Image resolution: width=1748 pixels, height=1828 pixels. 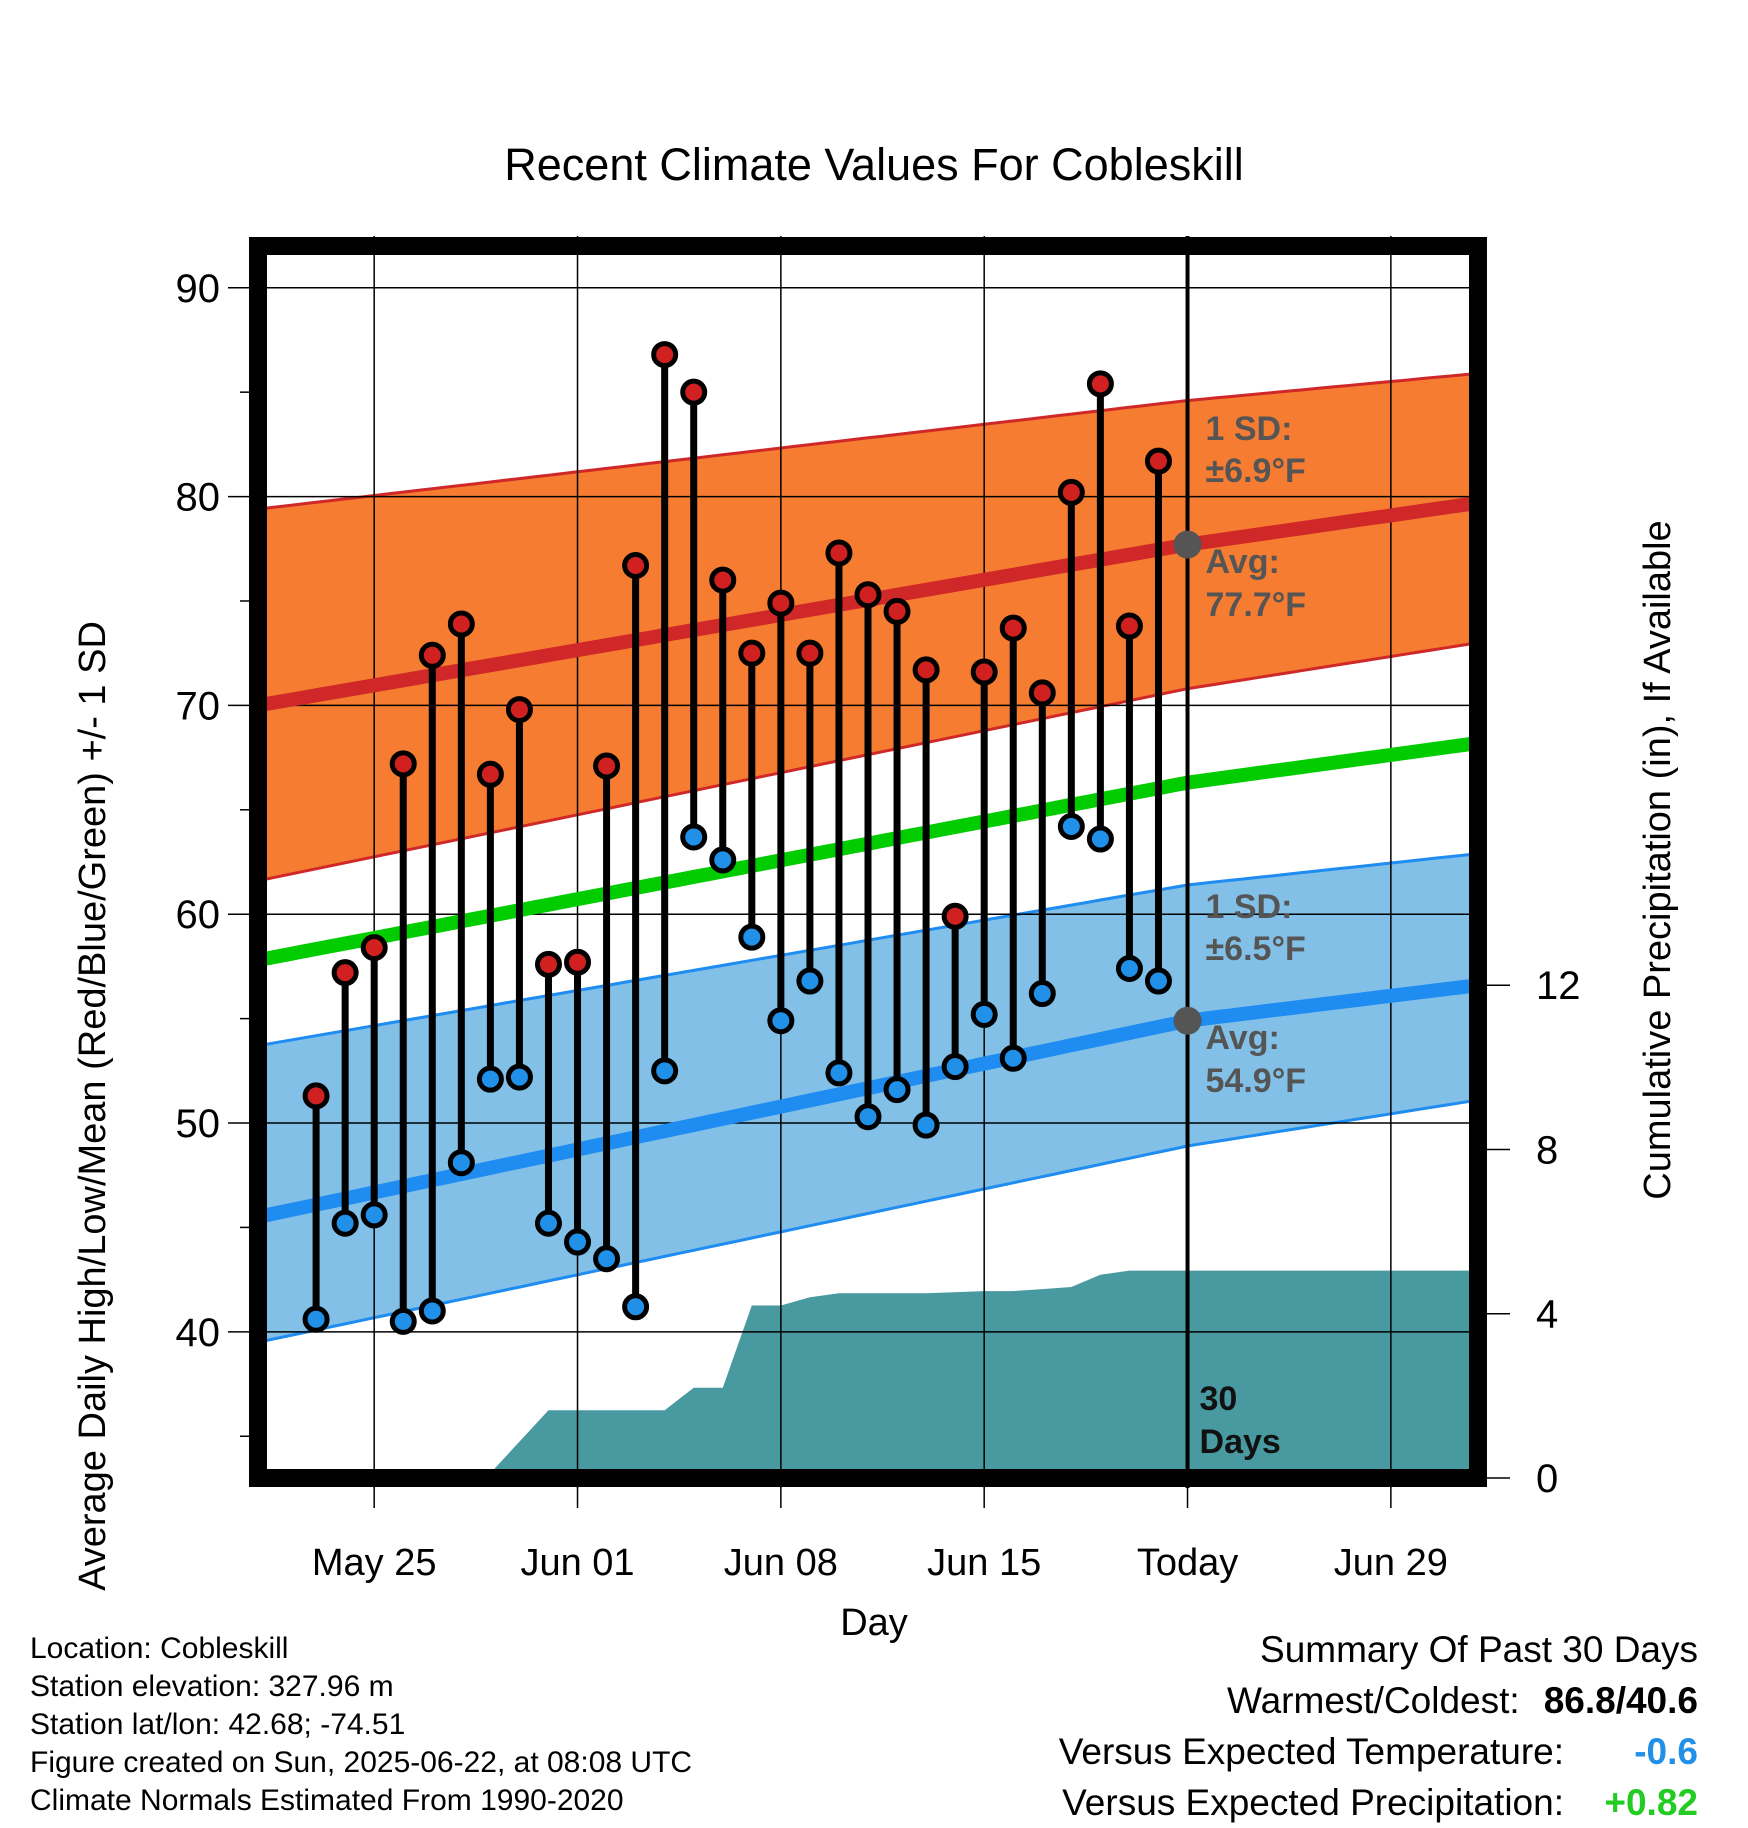 What do you see at coordinates (1547, 1479) in the screenshot?
I see `y-right-tick-label: 0` at bounding box center [1547, 1479].